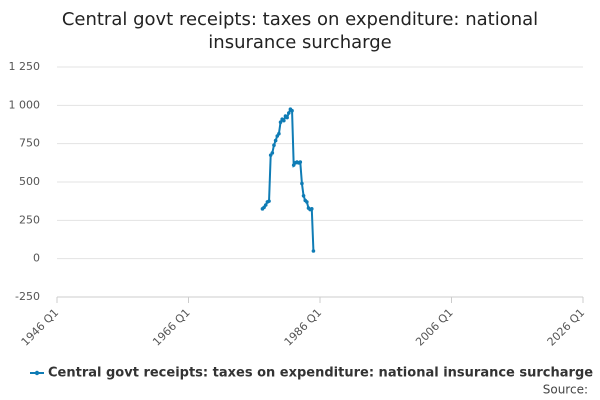 The width and height of the screenshot is (600, 400). What do you see at coordinates (36, 258) in the screenshot?
I see `y-tick-label: 0` at bounding box center [36, 258].